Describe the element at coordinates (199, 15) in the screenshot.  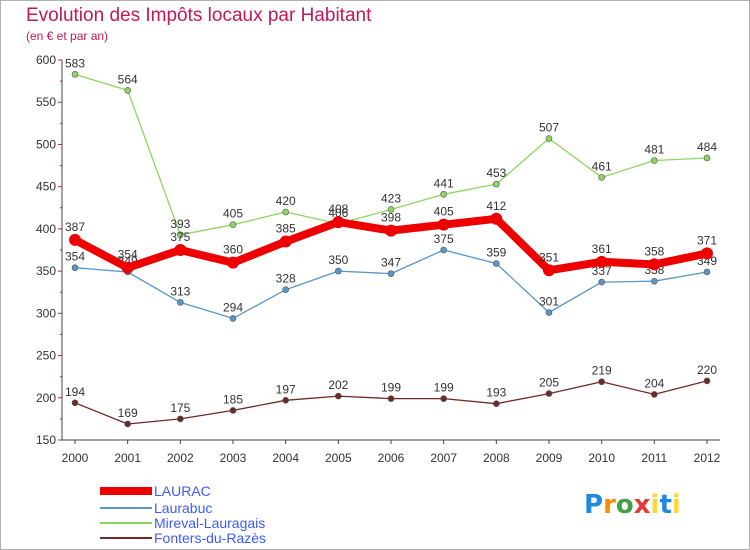
I see `chart-title: Evolution des Impôts locaux par Habitant` at that location.